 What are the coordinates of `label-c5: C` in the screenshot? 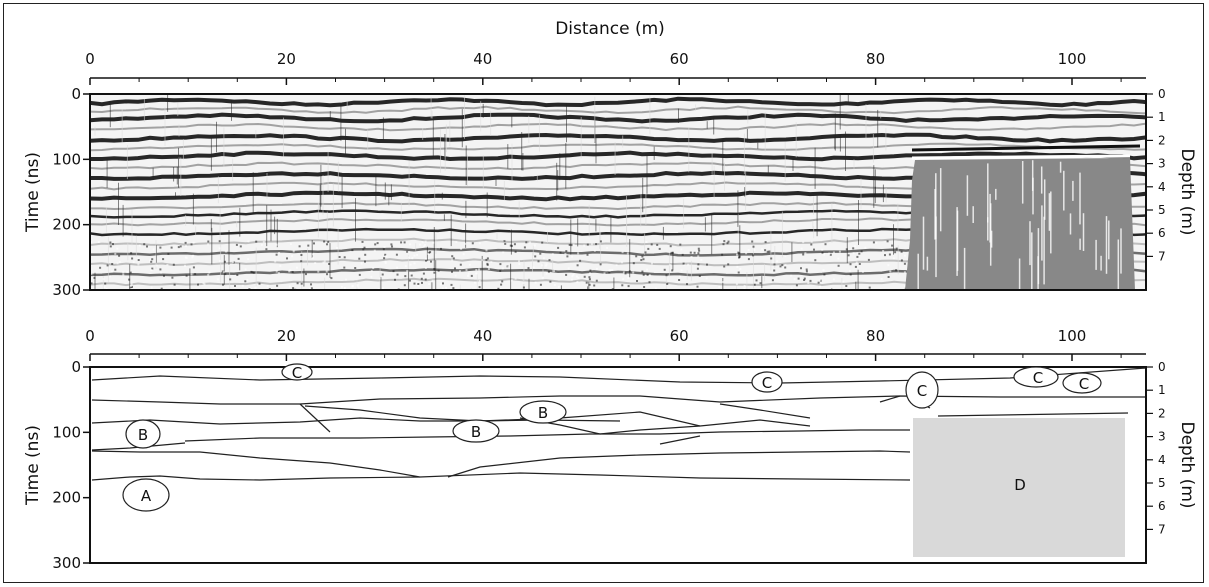 It's located at (1084, 384).